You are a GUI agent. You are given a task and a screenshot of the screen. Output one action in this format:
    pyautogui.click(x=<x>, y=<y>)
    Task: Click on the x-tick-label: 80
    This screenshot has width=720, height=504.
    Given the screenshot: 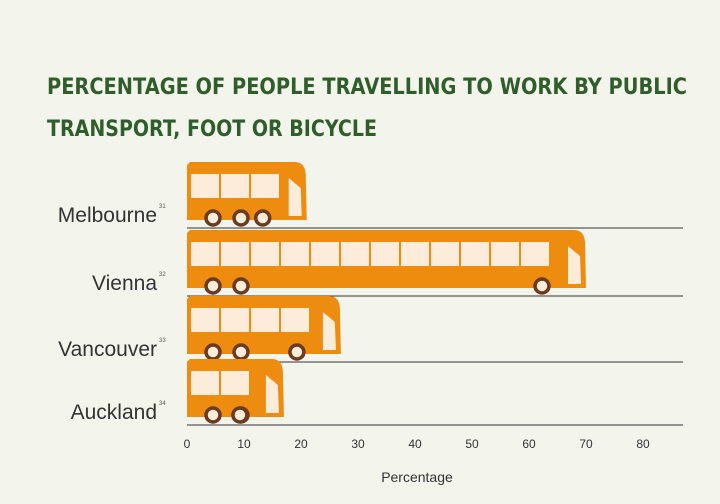 What is the action you would take?
    pyautogui.click(x=643, y=444)
    